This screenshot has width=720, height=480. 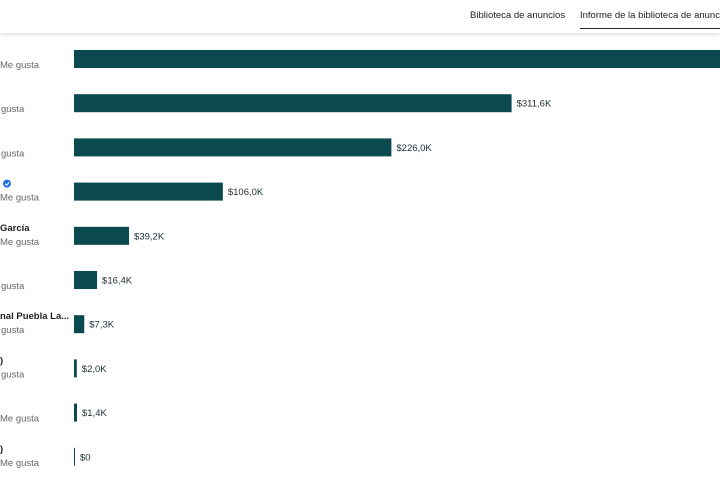 I want to click on page-name-label: García, so click(x=15, y=228).